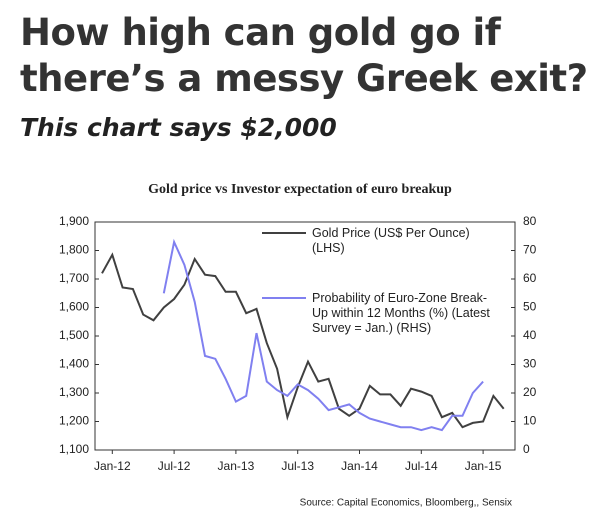 The image size is (598, 524). I want to click on y-tick-label: 1,800, so click(74, 250).